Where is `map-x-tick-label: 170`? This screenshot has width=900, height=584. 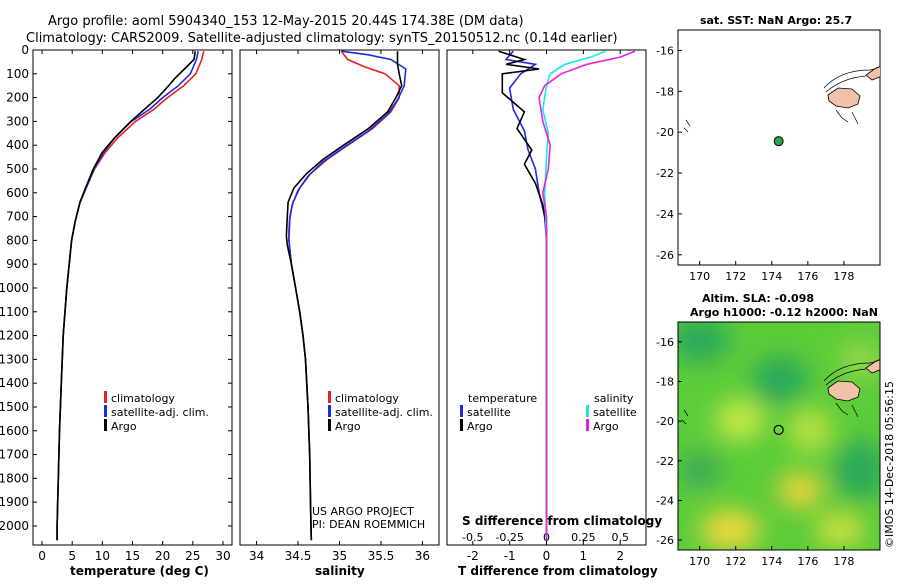
map-x-tick-label: 170 is located at coordinates (699, 276).